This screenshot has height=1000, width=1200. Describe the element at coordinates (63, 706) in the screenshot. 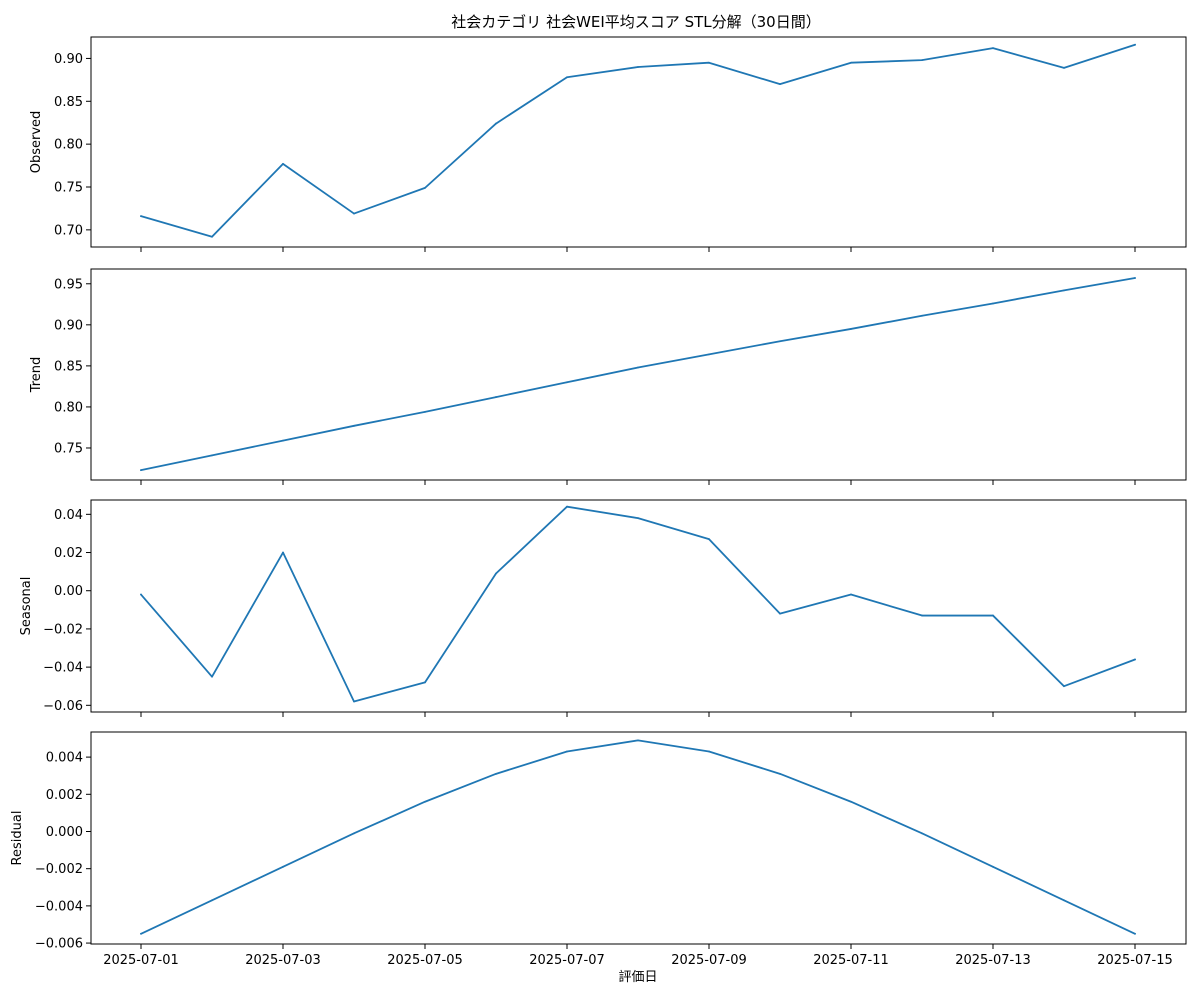

I see `y-tick-label: −0.06` at that location.